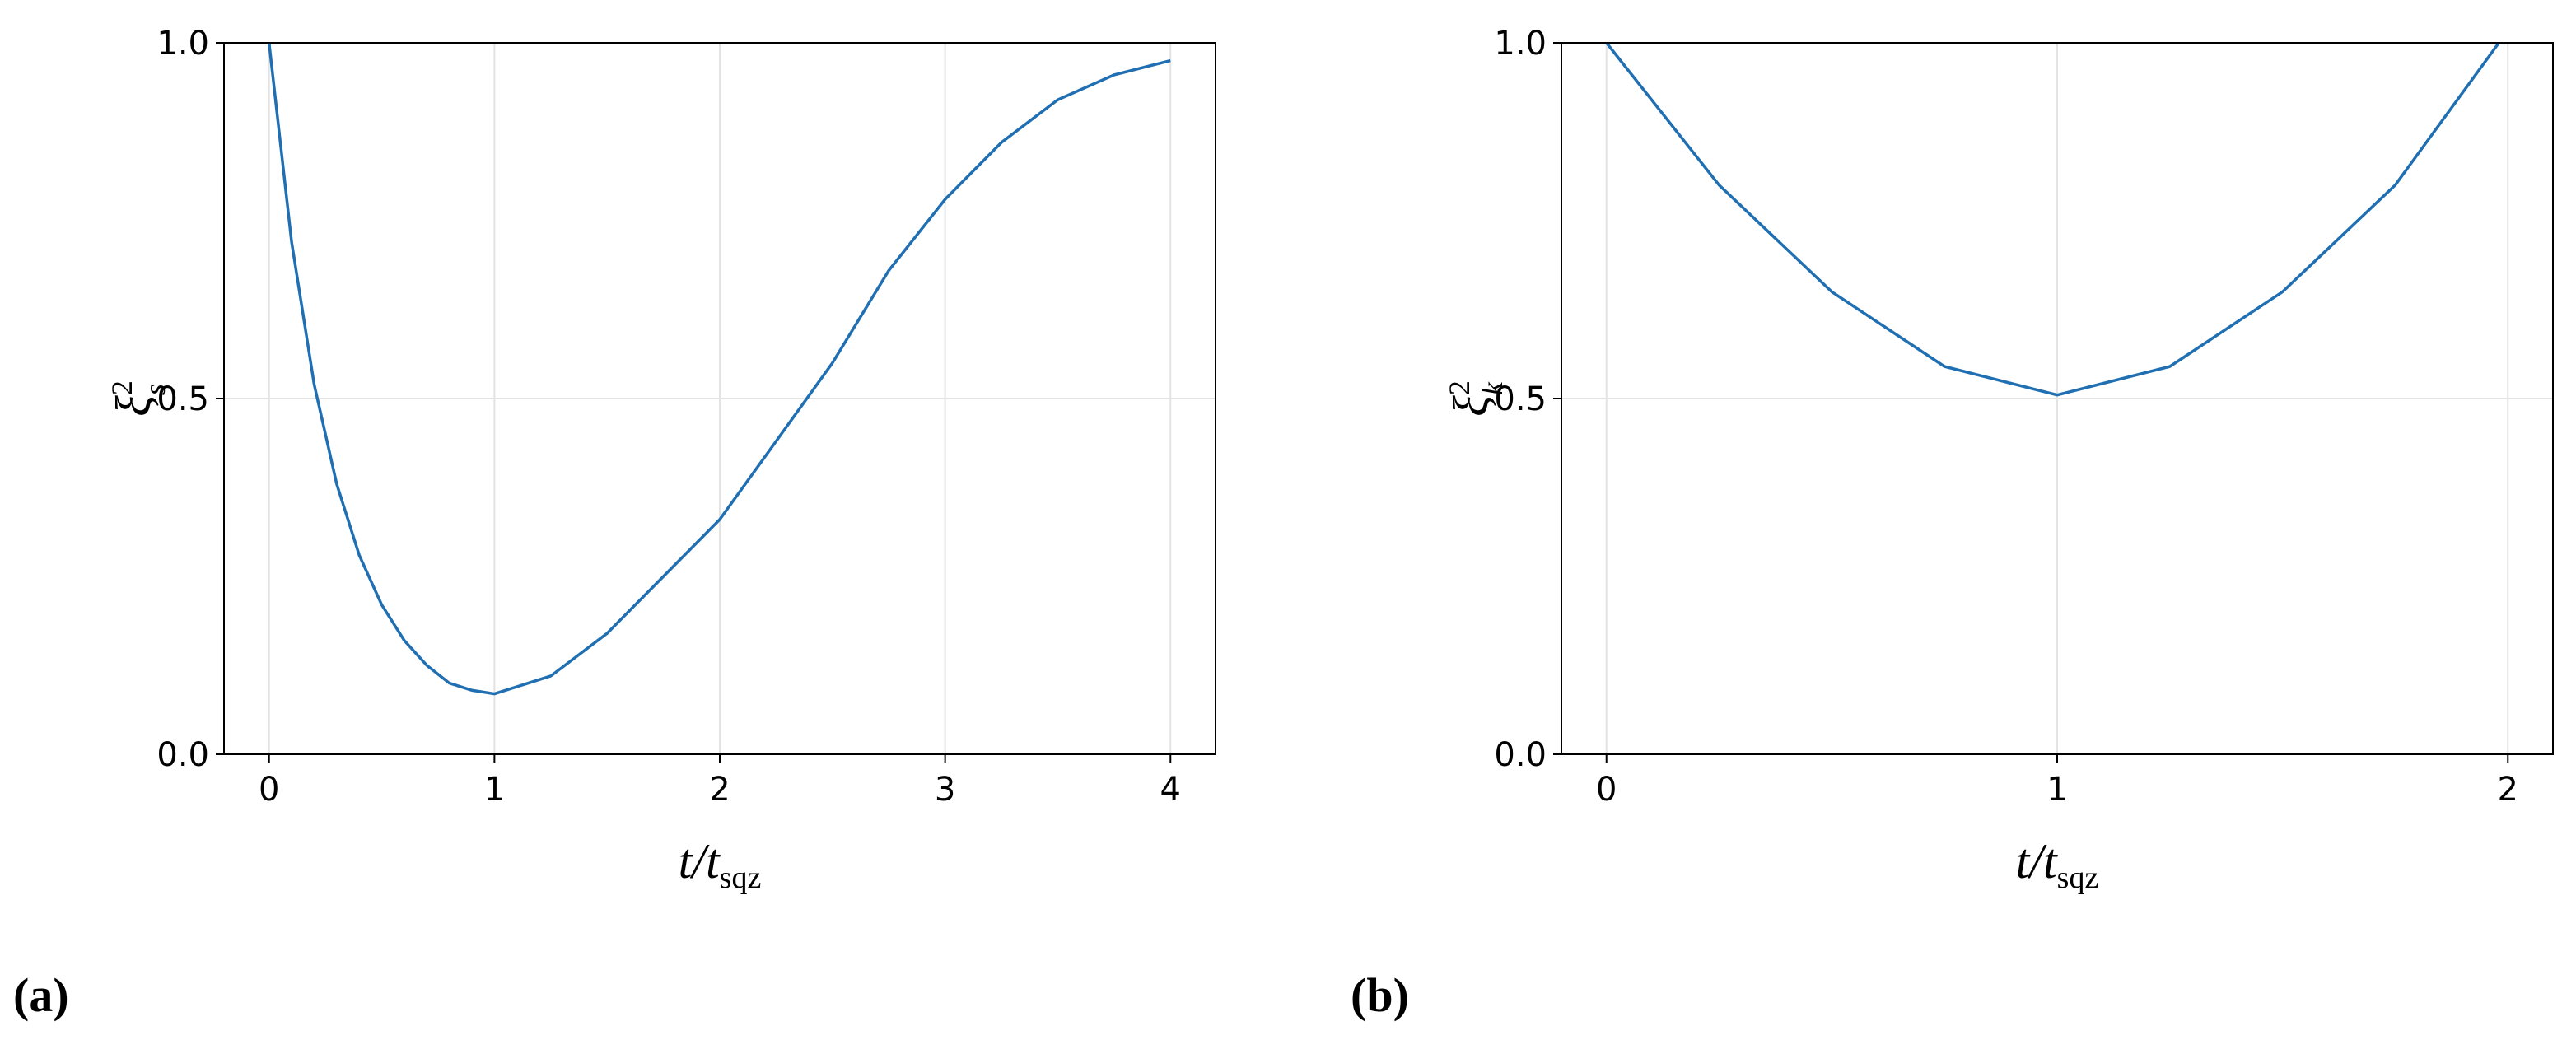 The height and width of the screenshot is (1054, 2576). Describe the element at coordinates (1492, 388) in the screenshot. I see `y-label-sub: k` at that location.